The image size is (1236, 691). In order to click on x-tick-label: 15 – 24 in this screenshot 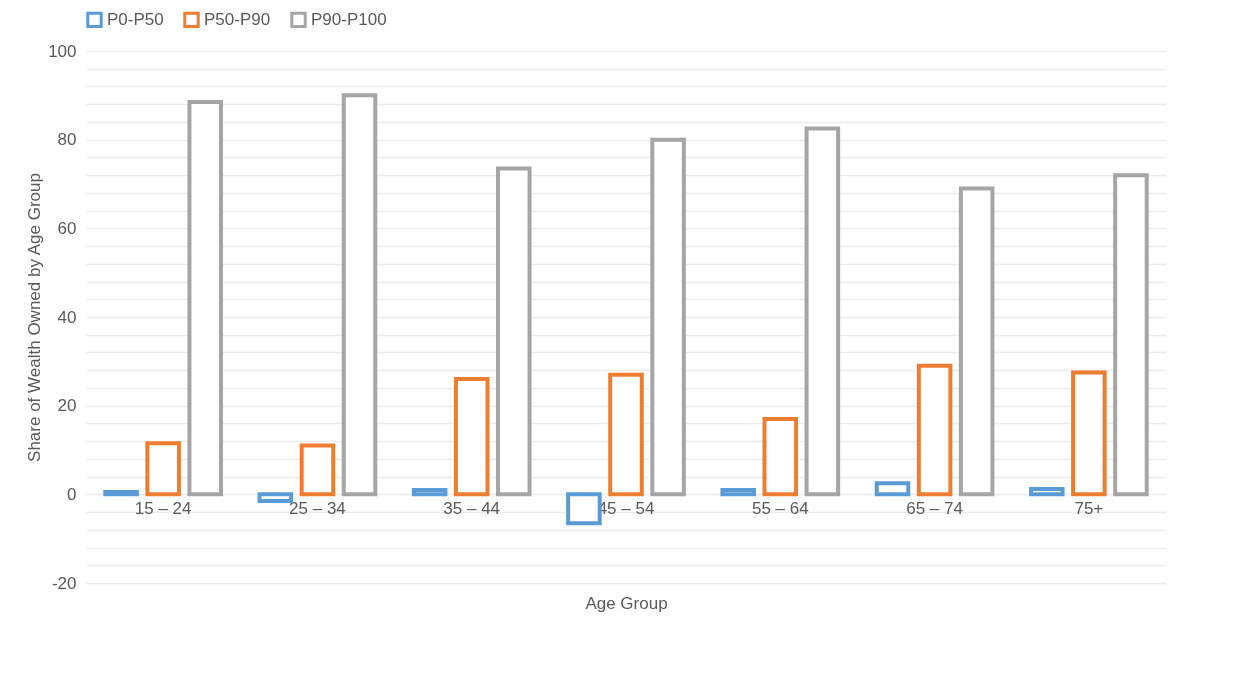, I will do `click(163, 508)`.